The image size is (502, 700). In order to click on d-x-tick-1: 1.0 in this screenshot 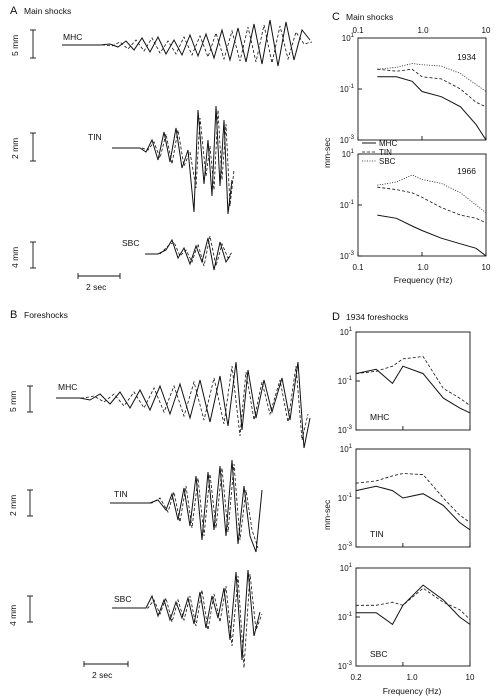, I will do `click(412, 677)`.